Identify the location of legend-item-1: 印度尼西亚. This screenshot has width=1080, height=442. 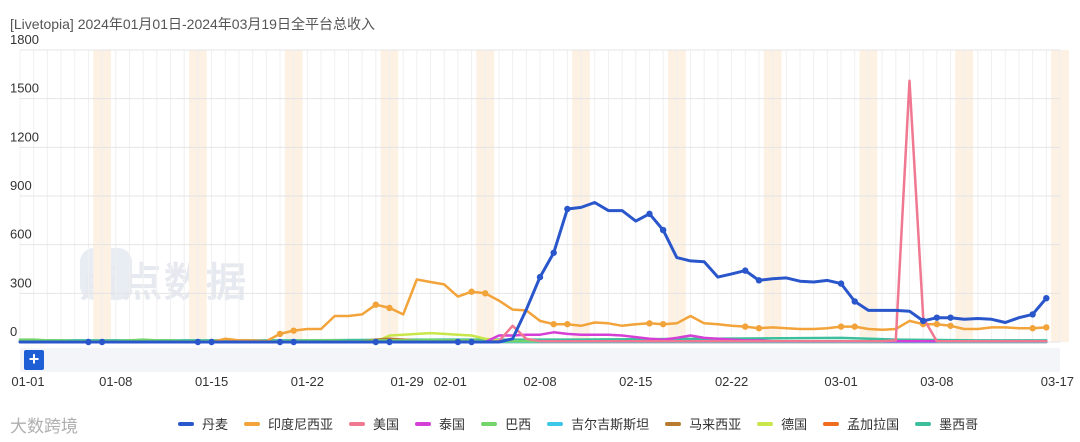
(288, 423).